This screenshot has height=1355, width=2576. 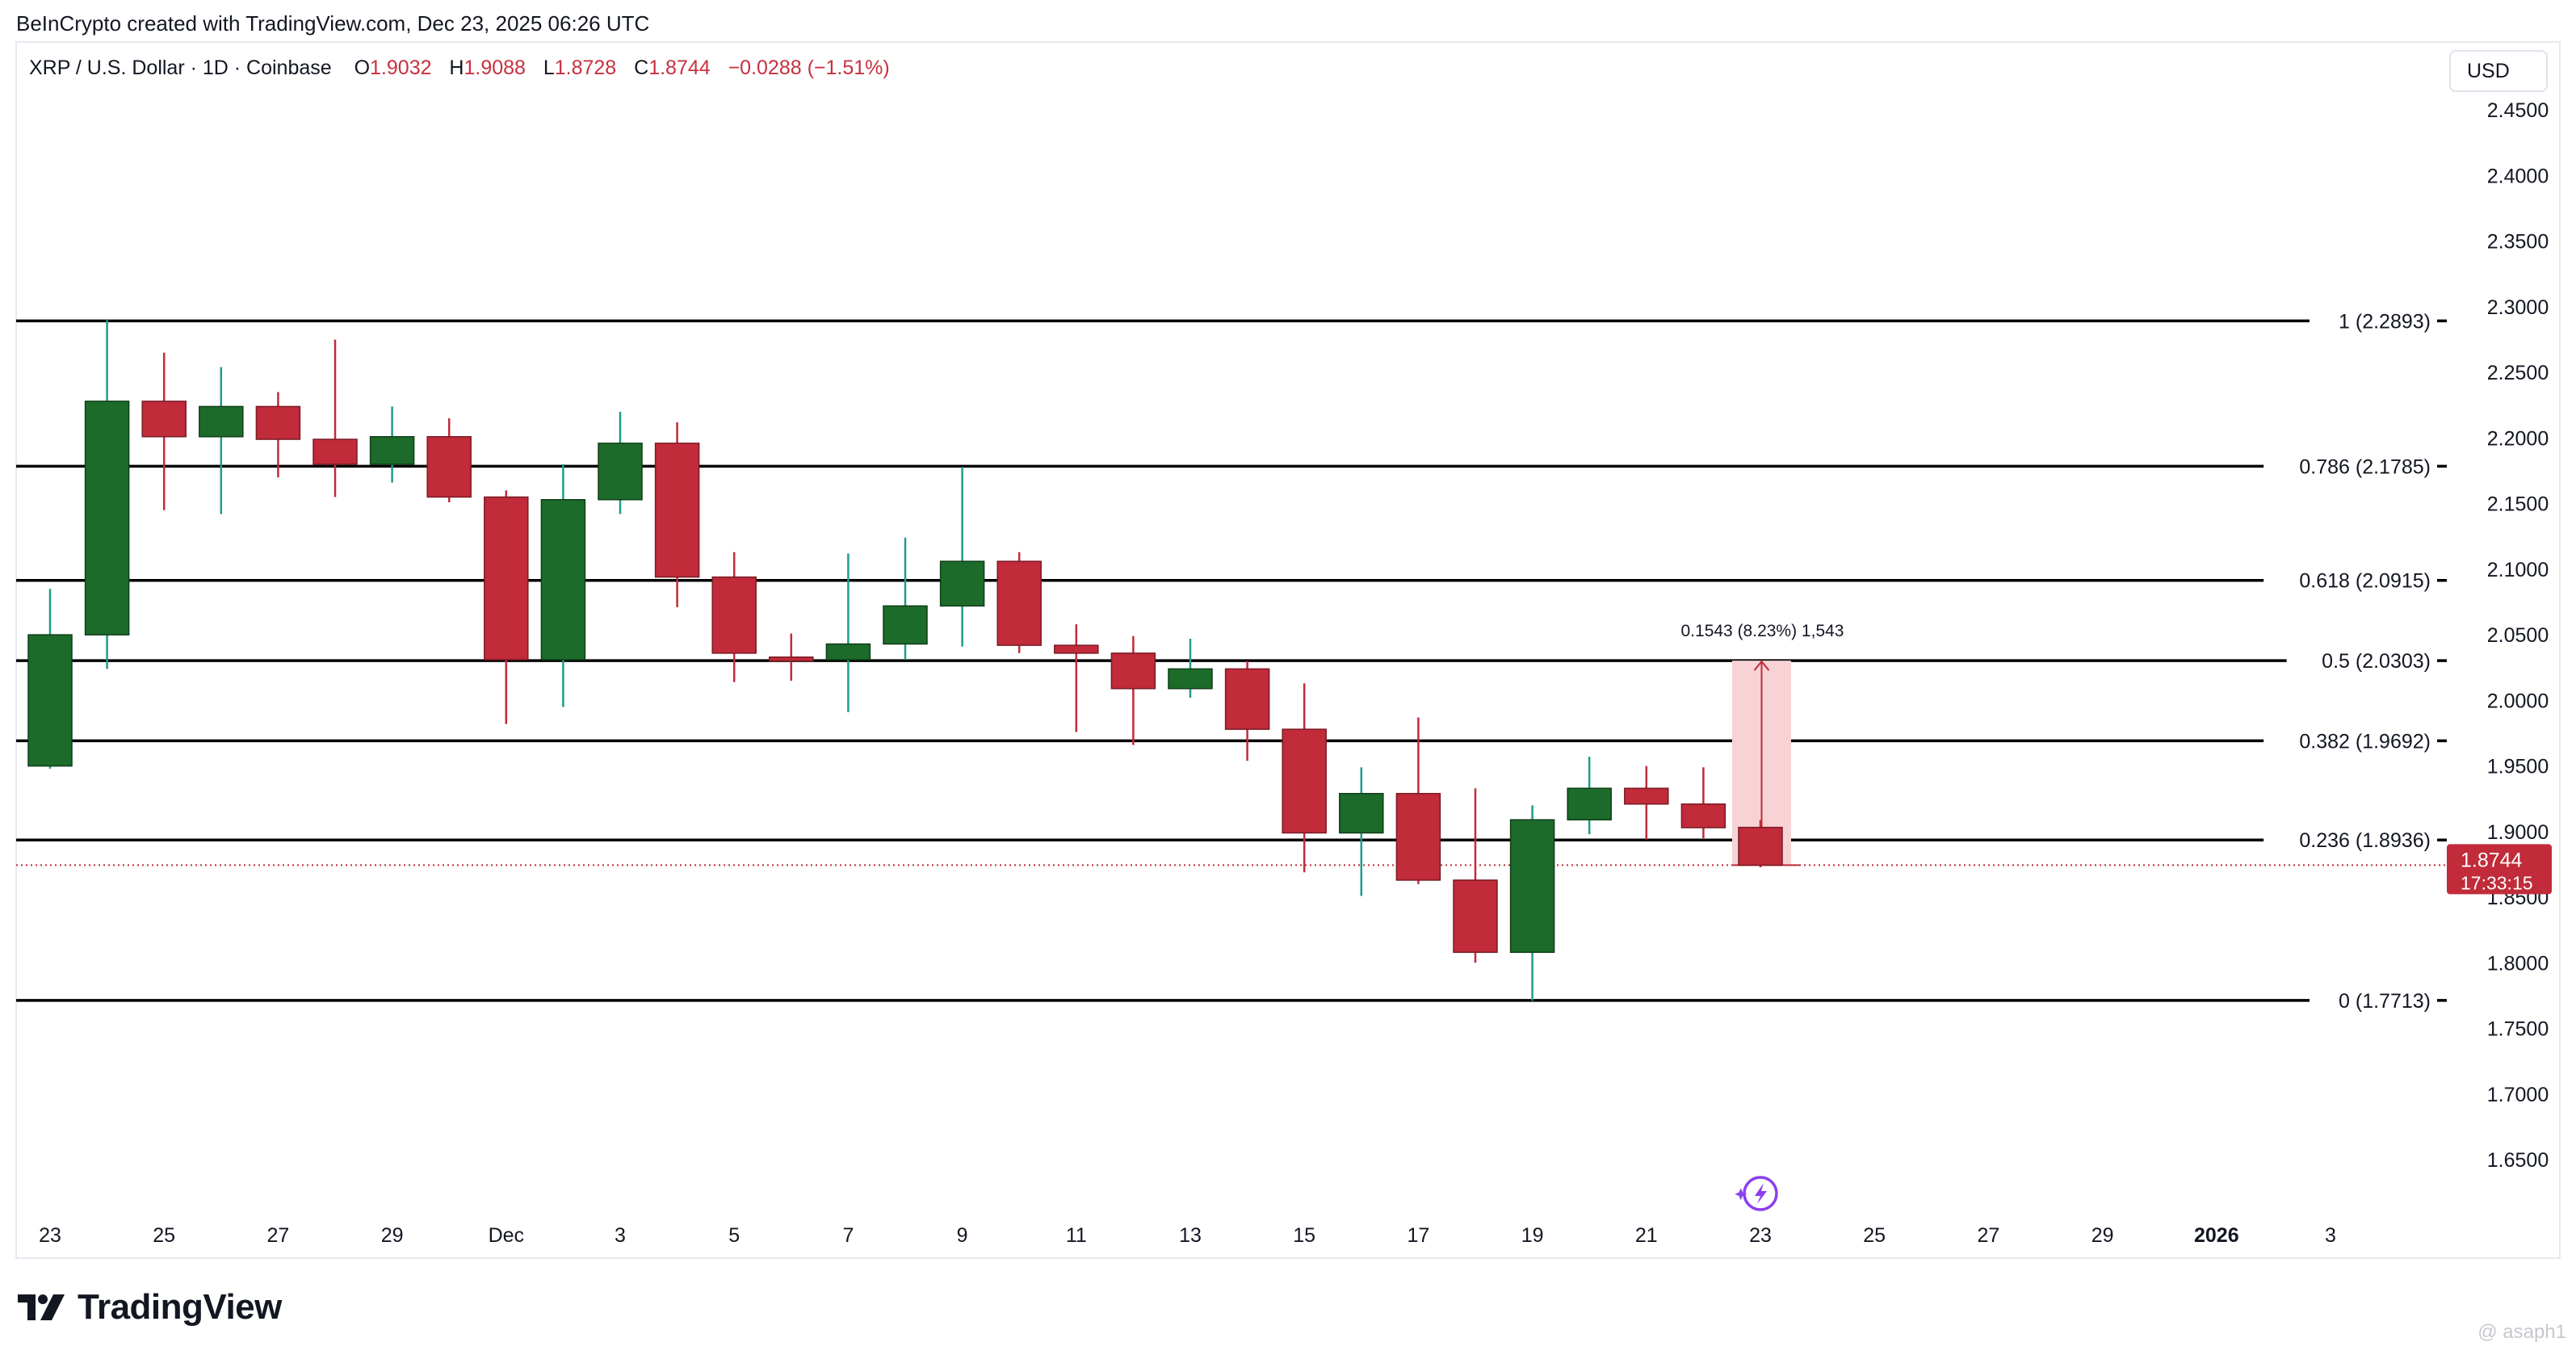 I want to click on y-tick-label: 2.1500, so click(x=2518, y=505).